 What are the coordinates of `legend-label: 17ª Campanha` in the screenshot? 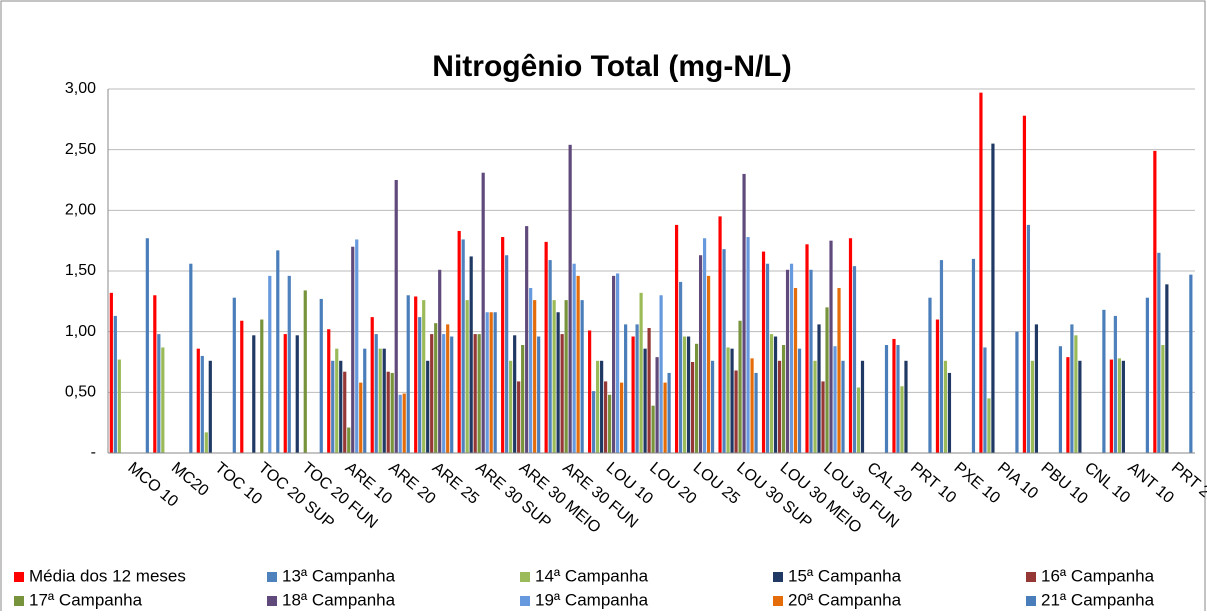 It's located at (86, 599).